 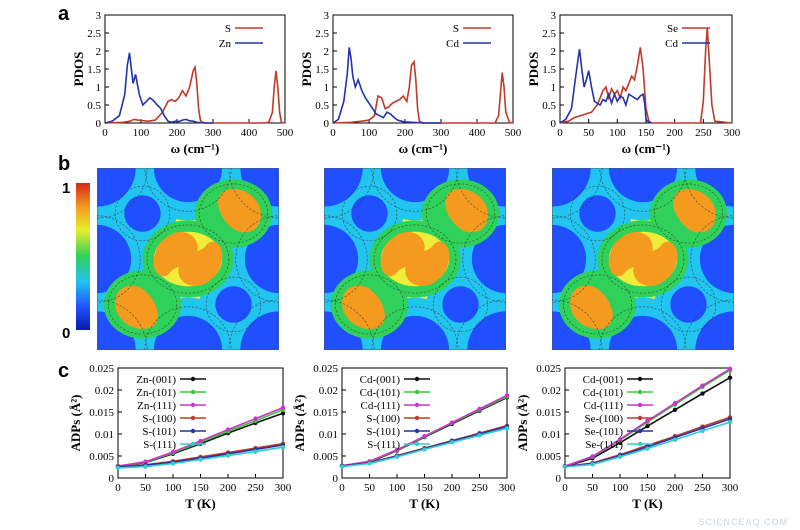 What do you see at coordinates (325, 457) in the screenshot?
I see `y-tick-label: 0.005` at bounding box center [325, 457].